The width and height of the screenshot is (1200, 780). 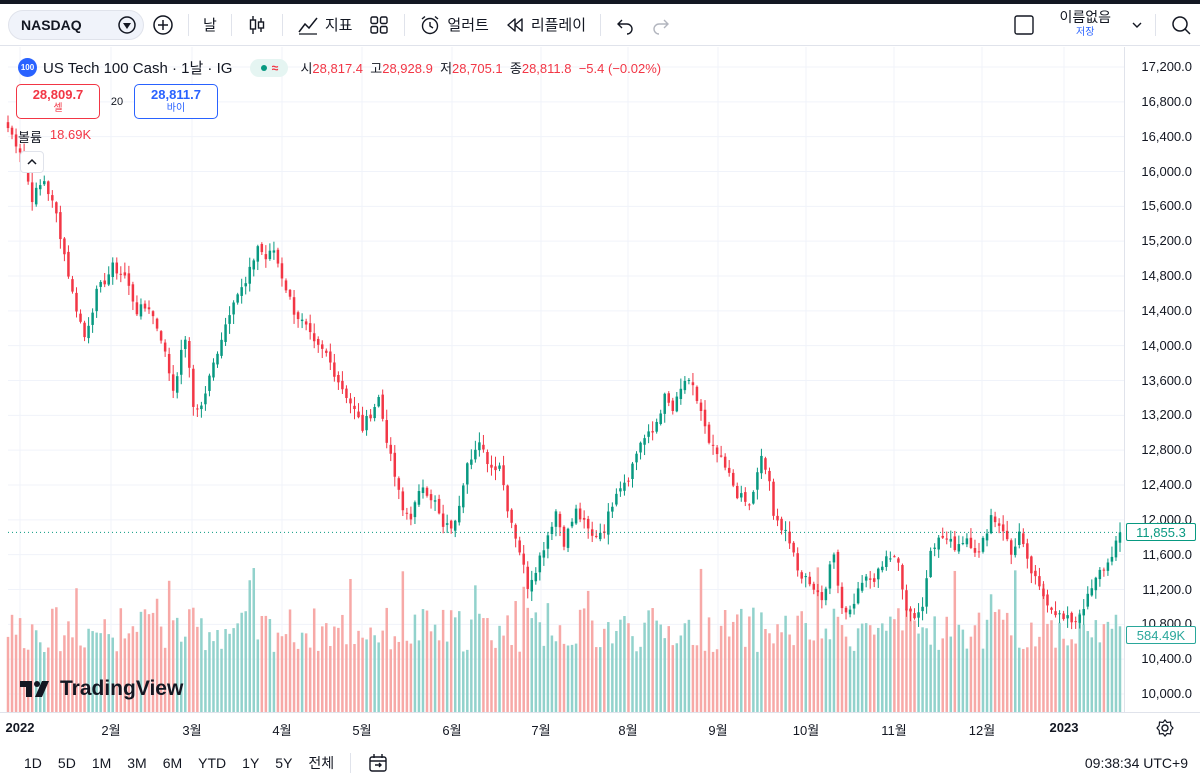 What do you see at coordinates (251, 762) in the screenshot?
I see `range-button: 1Y` at bounding box center [251, 762].